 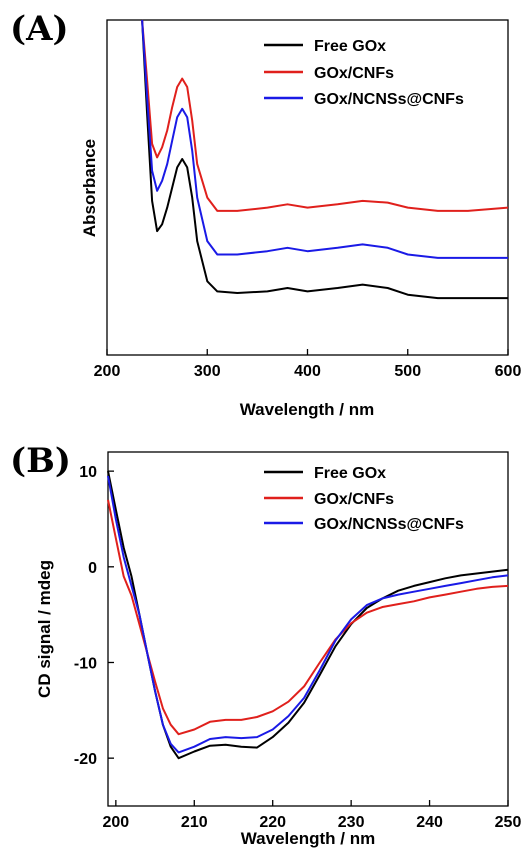 What do you see at coordinates (107, 371) in the screenshot?
I see `panel-a-x-tick-label: 200` at bounding box center [107, 371].